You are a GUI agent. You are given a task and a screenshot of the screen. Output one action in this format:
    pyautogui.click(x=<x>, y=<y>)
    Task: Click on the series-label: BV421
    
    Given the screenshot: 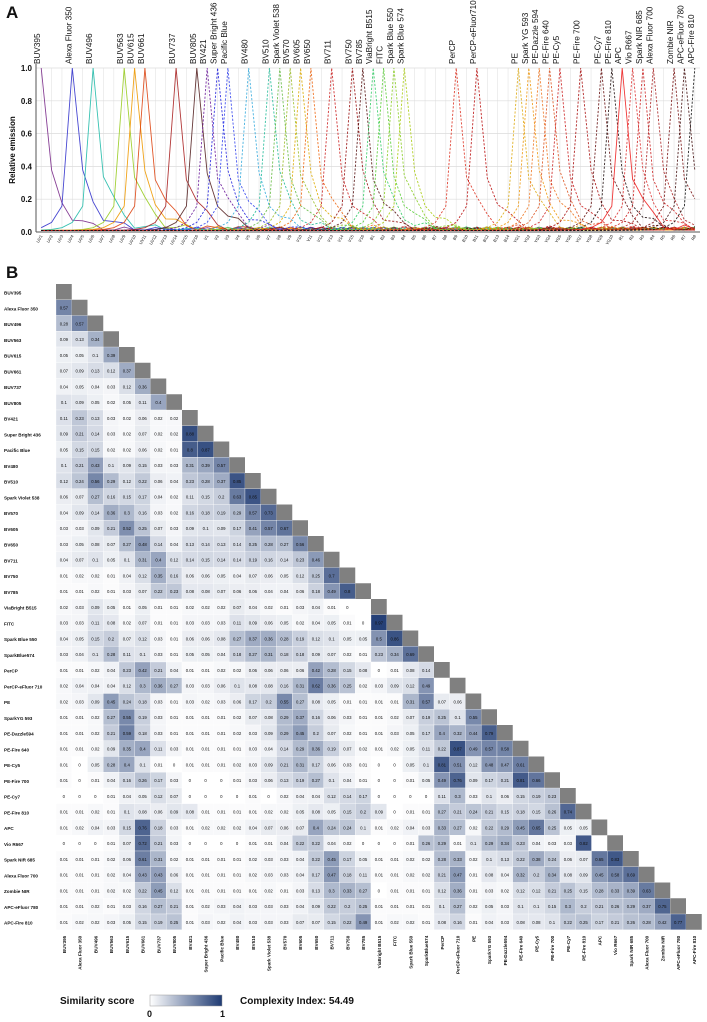 What is the action you would take?
    pyautogui.click(x=203, y=51)
    